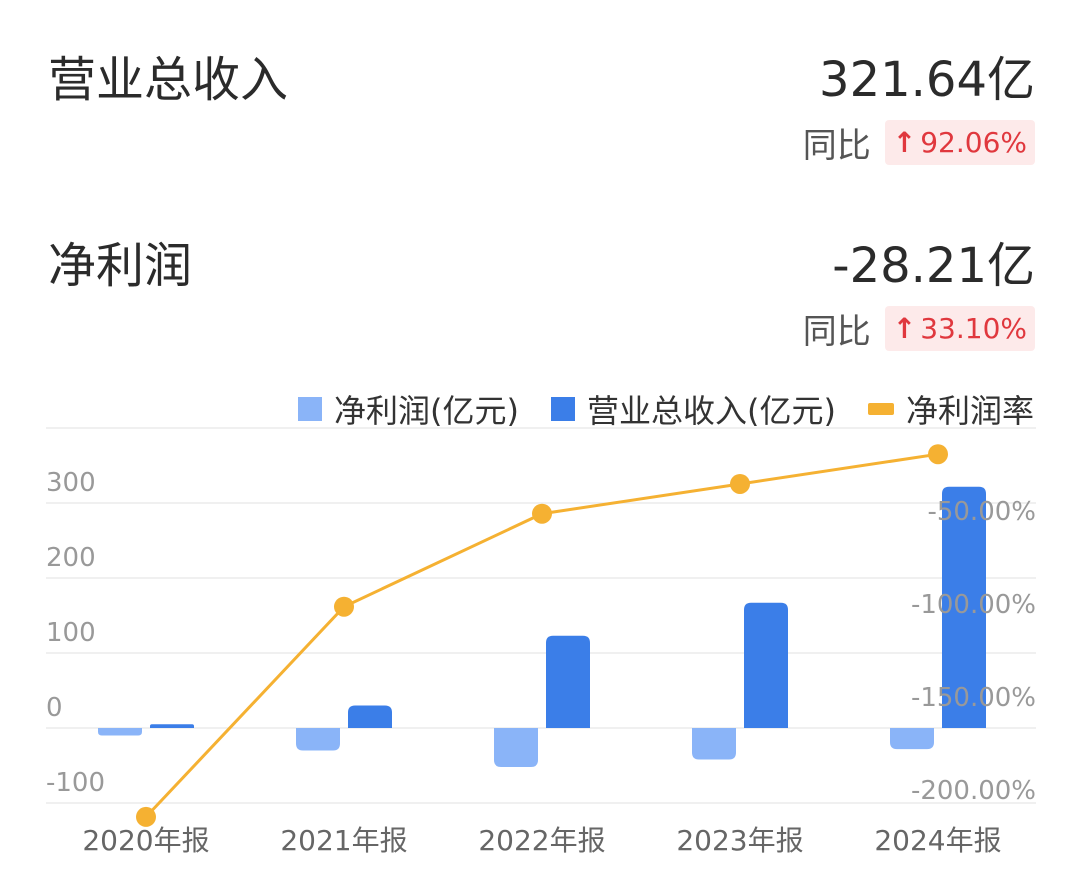 Image resolution: width=1080 pixels, height=888 pixels. I want to click on chart-legend: 净利润(亿元) 营业总收入(亿元) 净利润率, so click(650, 409).